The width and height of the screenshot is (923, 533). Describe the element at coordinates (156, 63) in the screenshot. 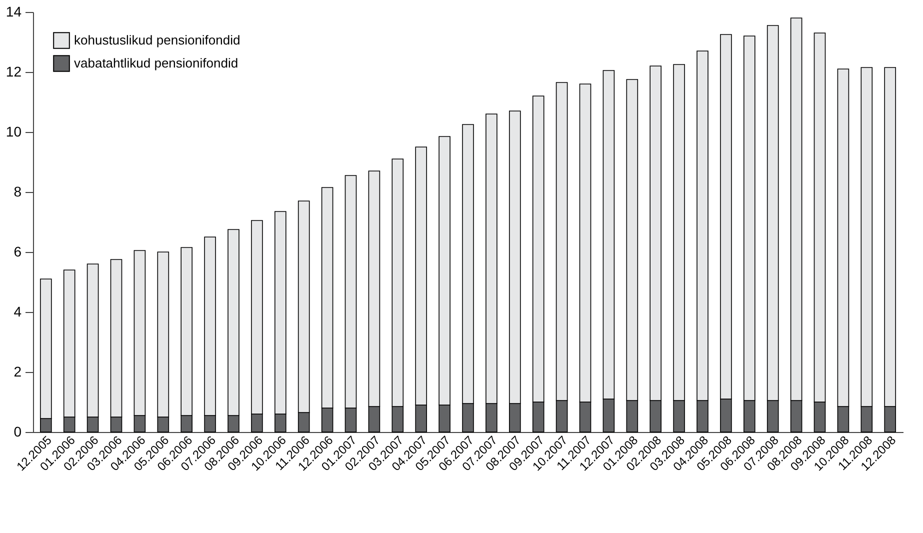

I see `legend-label: vabatahtlikud pensionifondid` at that location.